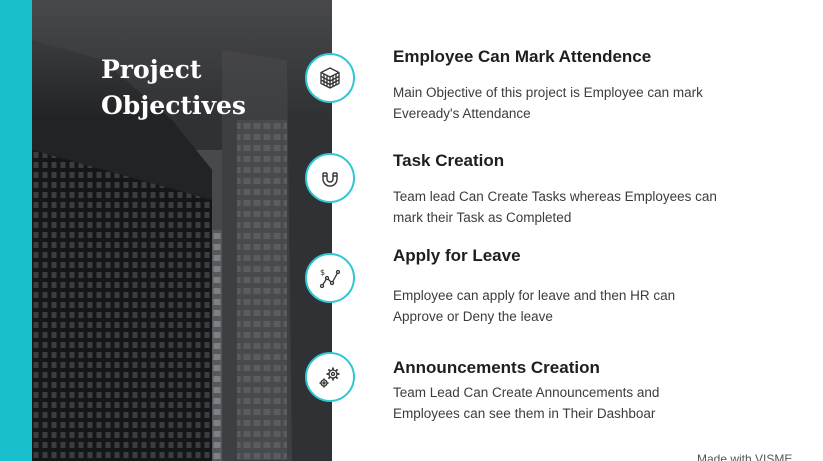 Image resolution: width=823 pixels, height=461 pixels. I want to click on objective-title-4: Announcements Creation, so click(496, 367).